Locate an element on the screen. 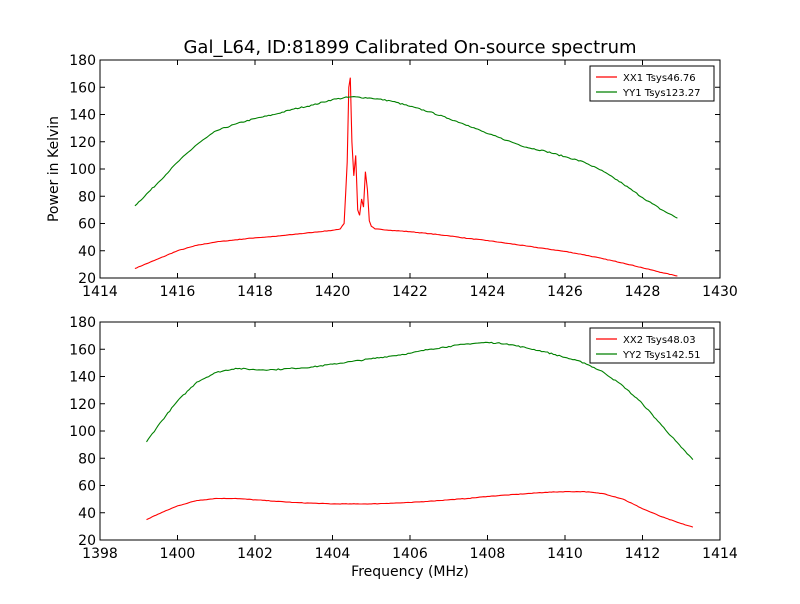 The width and height of the screenshot is (800, 604). top-x-tick-label: 1418 is located at coordinates (255, 292).